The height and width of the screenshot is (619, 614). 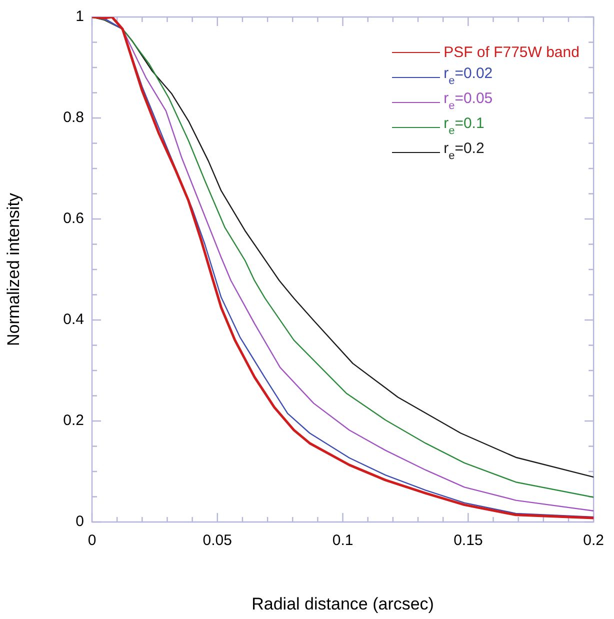 What do you see at coordinates (13, 269) in the screenshot?
I see `y-axis-title: Normalized intensity` at bounding box center [13, 269].